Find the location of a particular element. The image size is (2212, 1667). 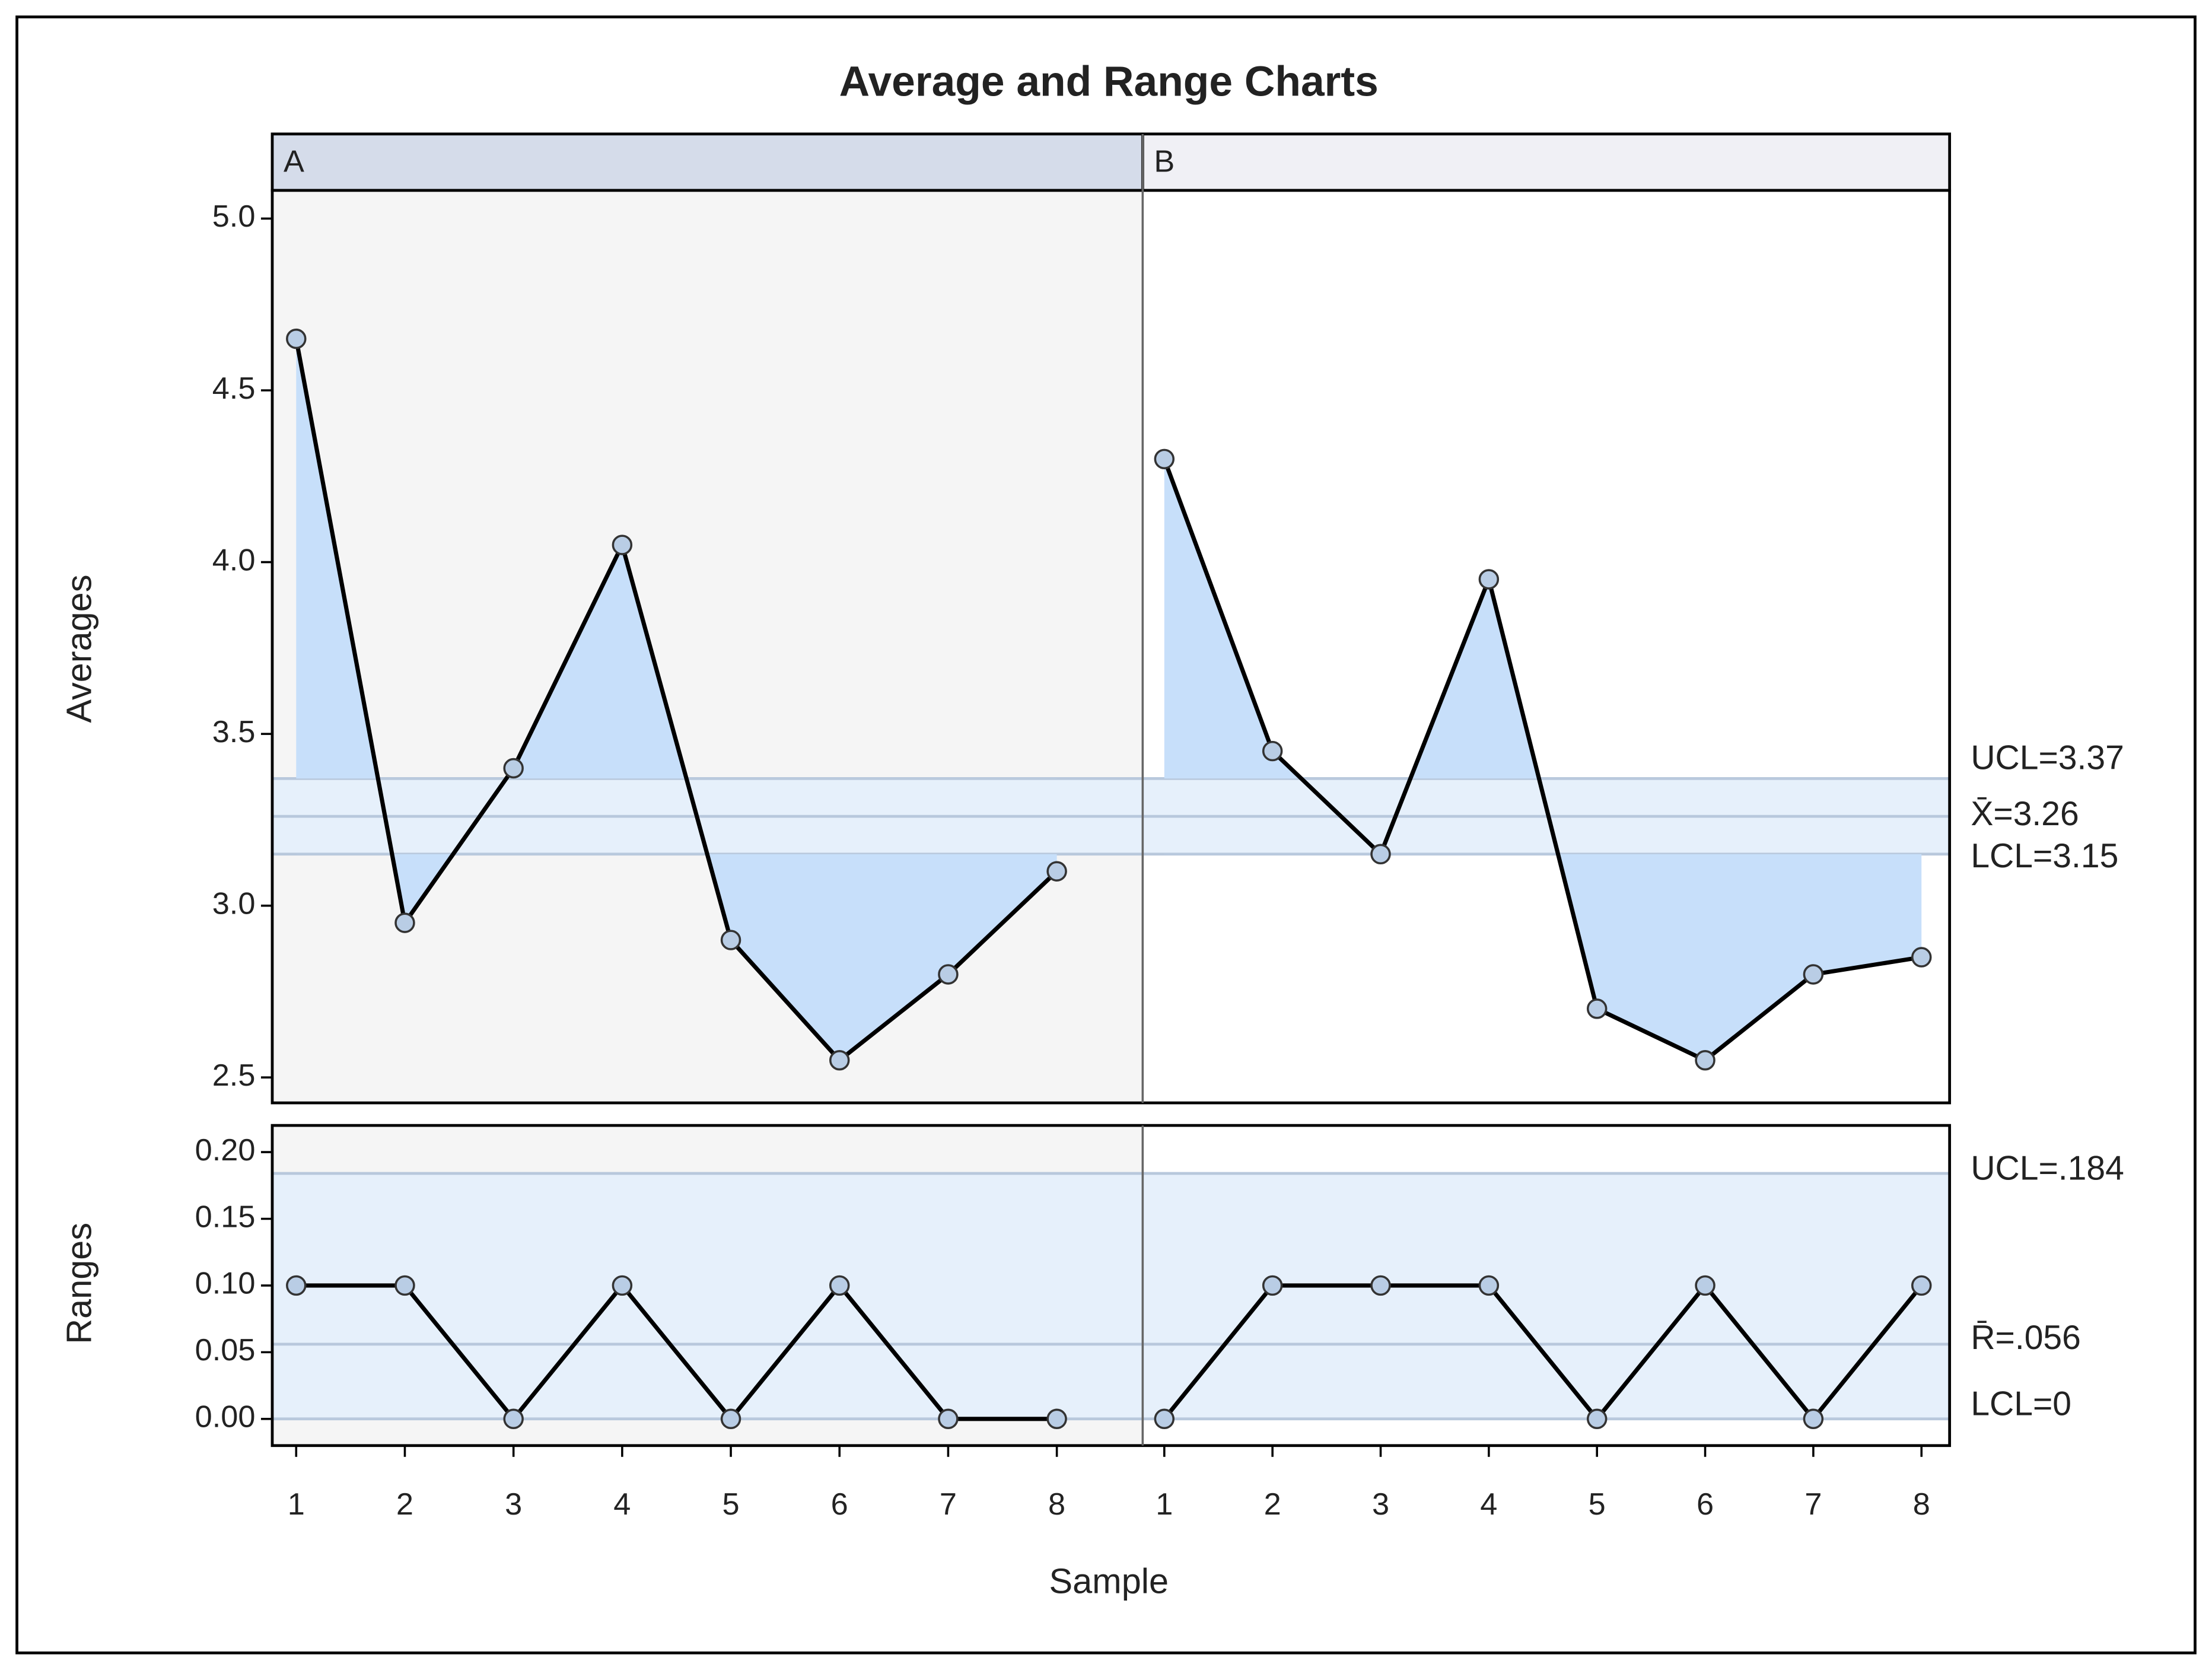

panel-label: B is located at coordinates (1164, 162).